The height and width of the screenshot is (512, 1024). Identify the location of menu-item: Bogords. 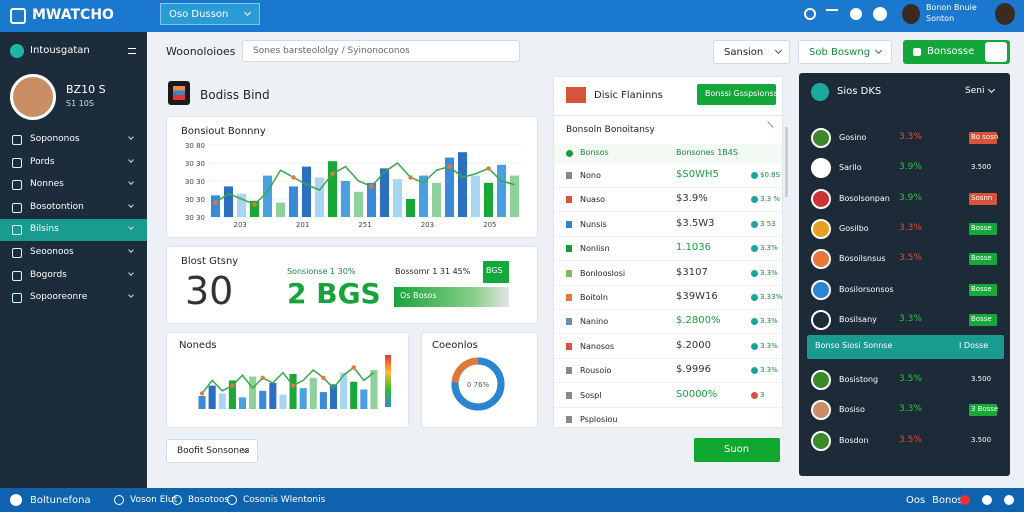
(73, 276).